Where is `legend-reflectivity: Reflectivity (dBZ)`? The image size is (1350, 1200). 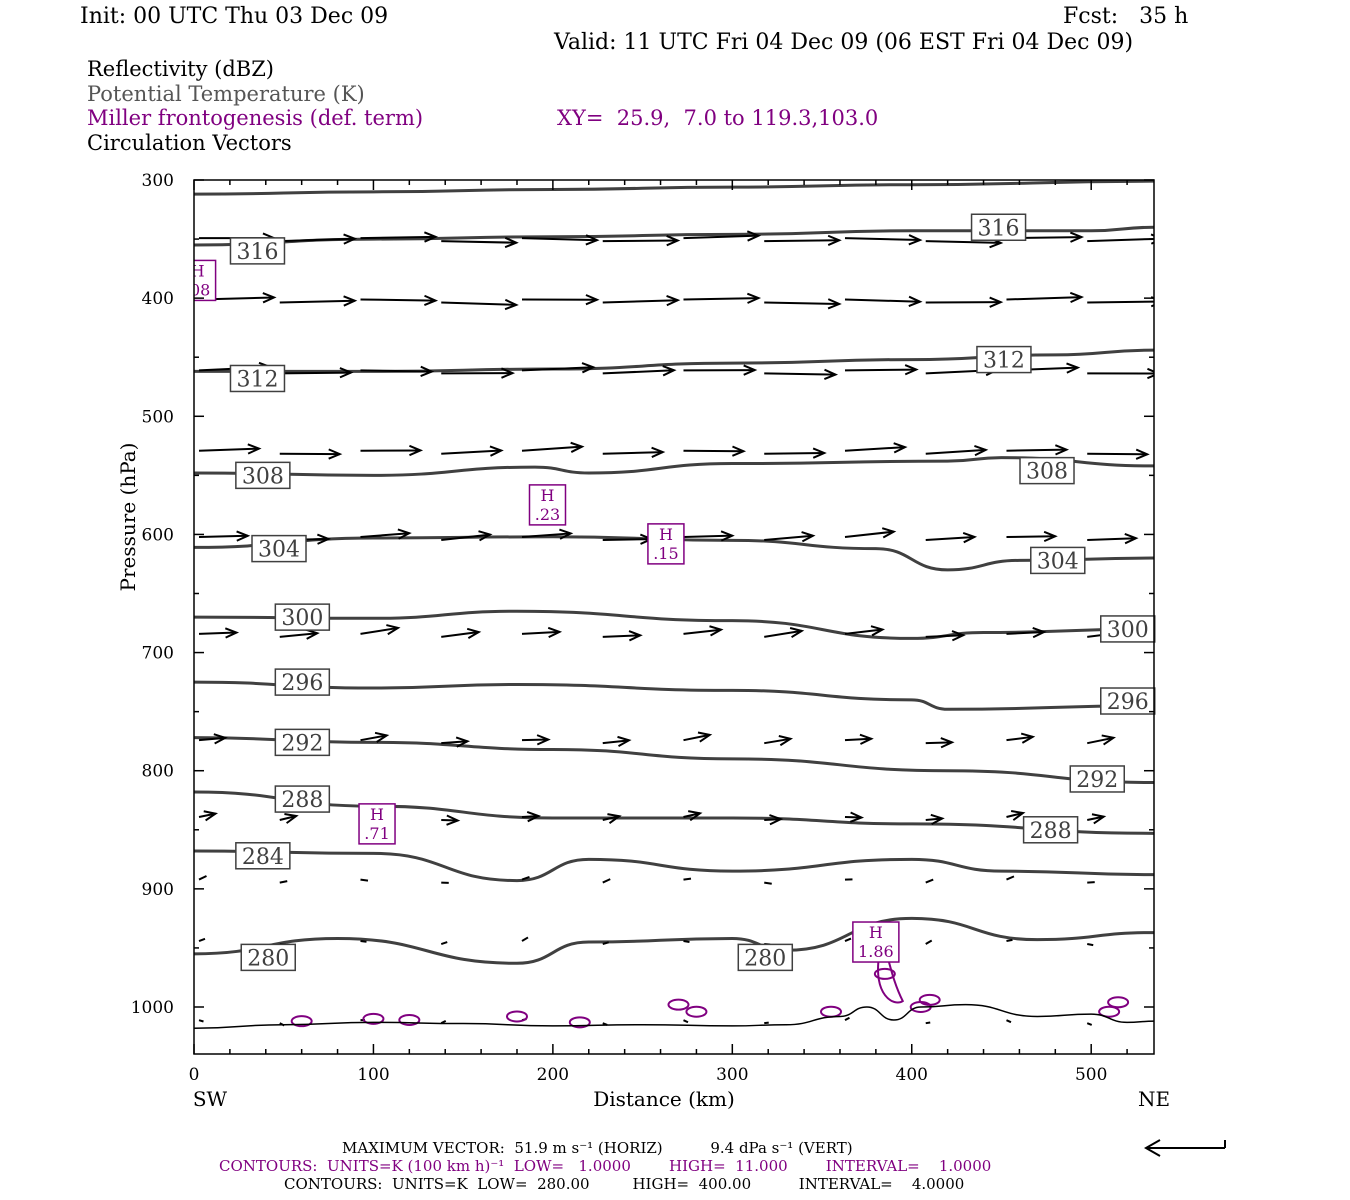
legend-reflectivity: Reflectivity (dBZ) is located at coordinates (181, 69).